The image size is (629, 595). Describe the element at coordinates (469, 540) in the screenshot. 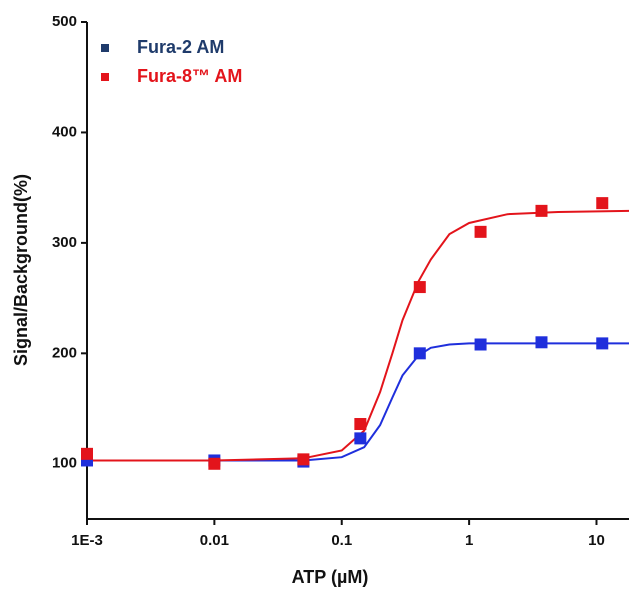

I see `x-tick-label: 1` at that location.